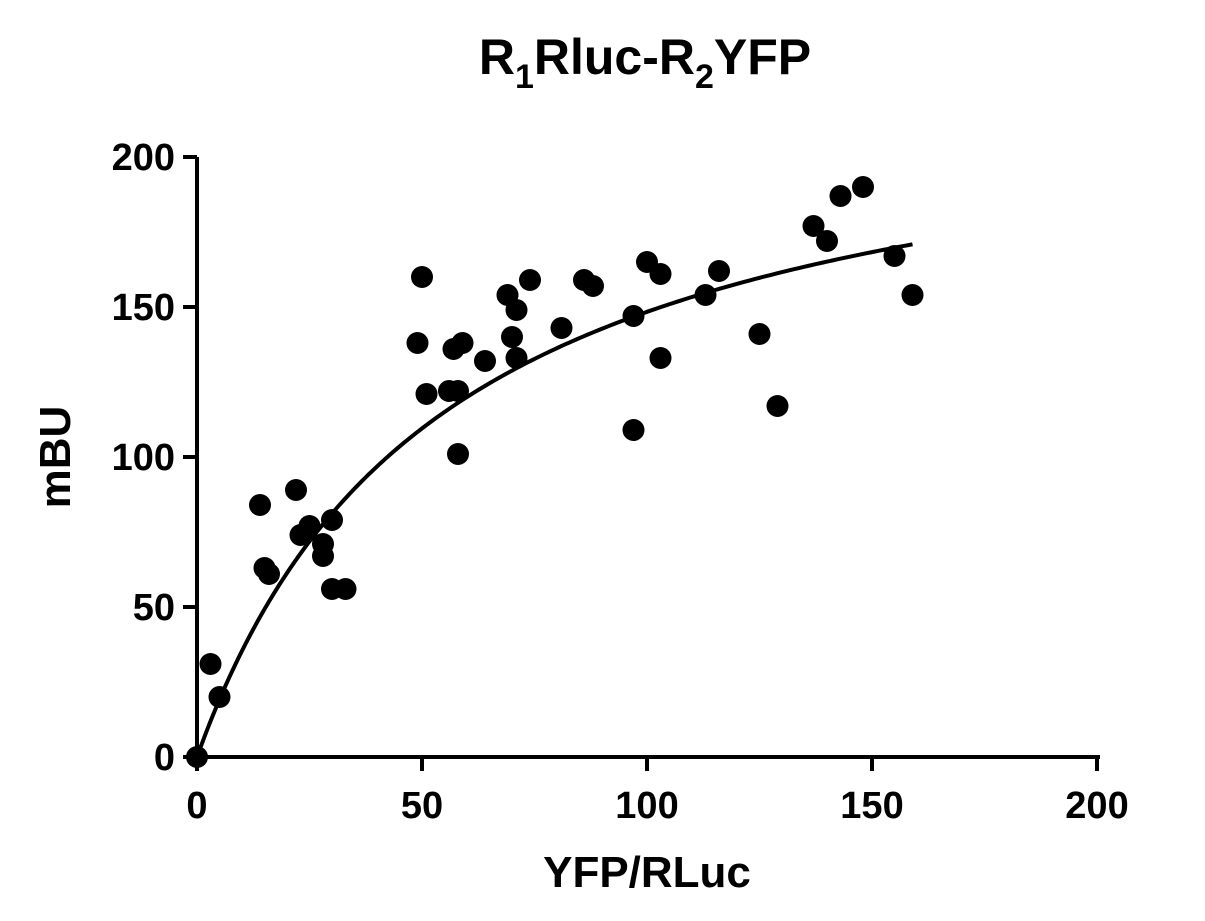 The image size is (1205, 921). Describe the element at coordinates (614, 57) in the screenshot. I see `chart-title-part: Rluc-R` at that location.